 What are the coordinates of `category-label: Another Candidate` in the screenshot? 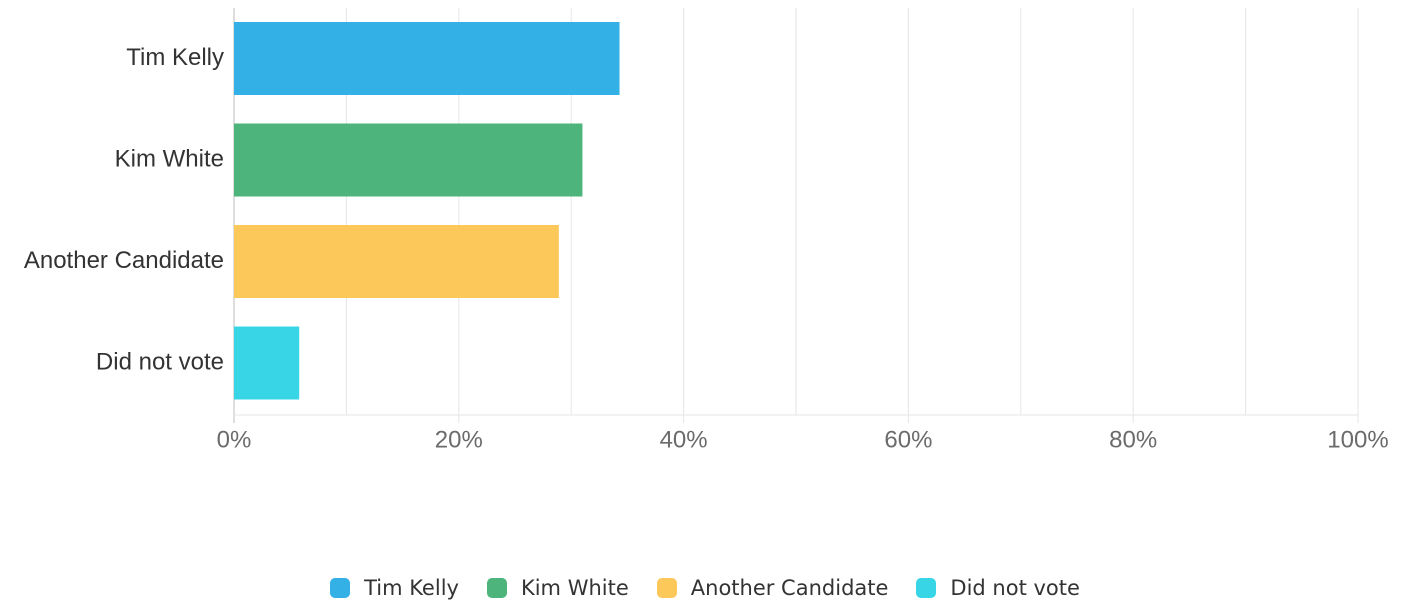 It's located at (124, 260).